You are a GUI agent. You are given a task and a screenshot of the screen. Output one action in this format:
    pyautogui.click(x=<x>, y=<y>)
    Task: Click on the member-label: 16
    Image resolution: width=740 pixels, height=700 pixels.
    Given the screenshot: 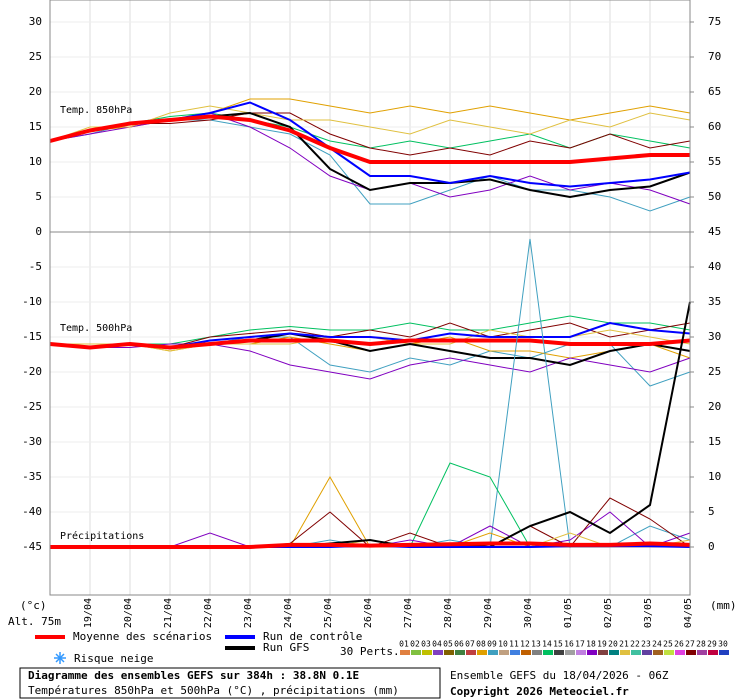 What is the action you would take?
    pyautogui.click(x=569, y=644)
    